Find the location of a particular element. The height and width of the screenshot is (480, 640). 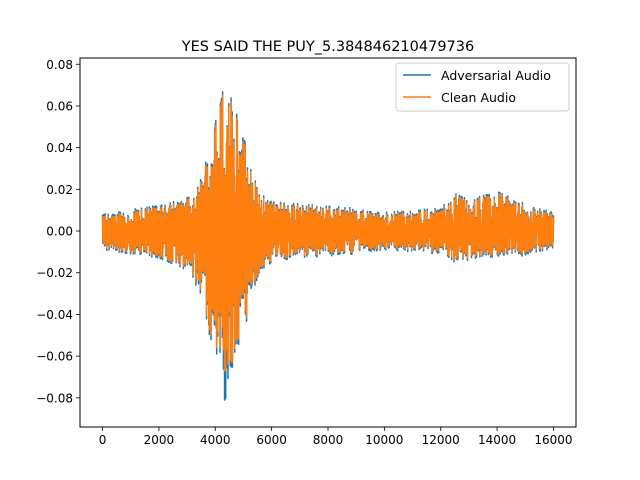

y-tick-label: 0.08 is located at coordinates (59, 65).